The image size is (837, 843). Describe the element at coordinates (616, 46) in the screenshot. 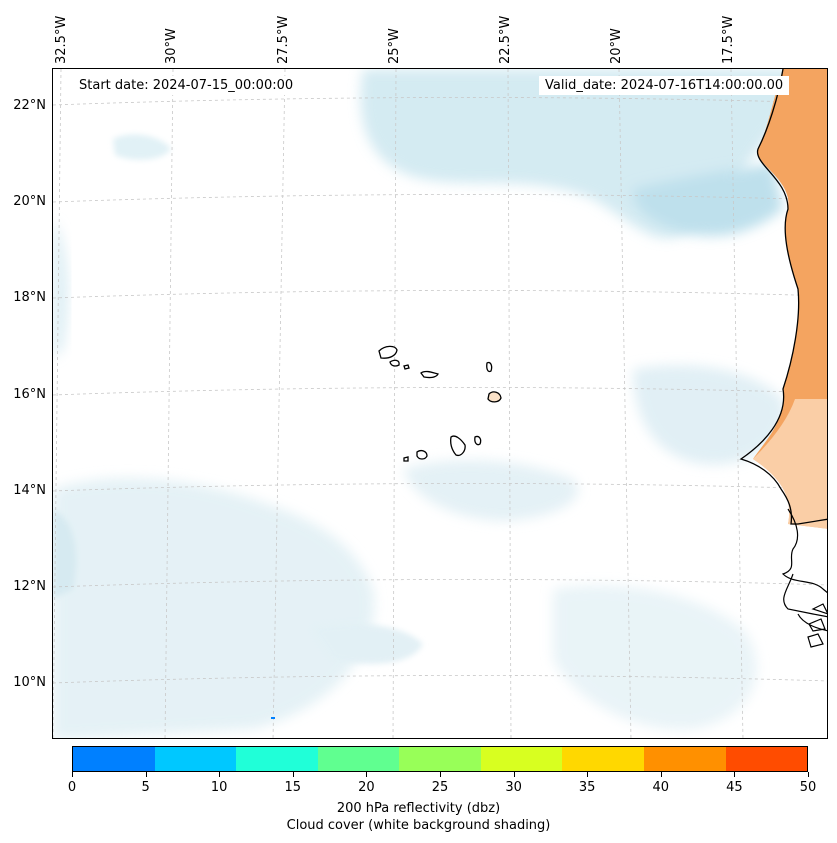

I see `lon-label-20w: 20°W` at that location.